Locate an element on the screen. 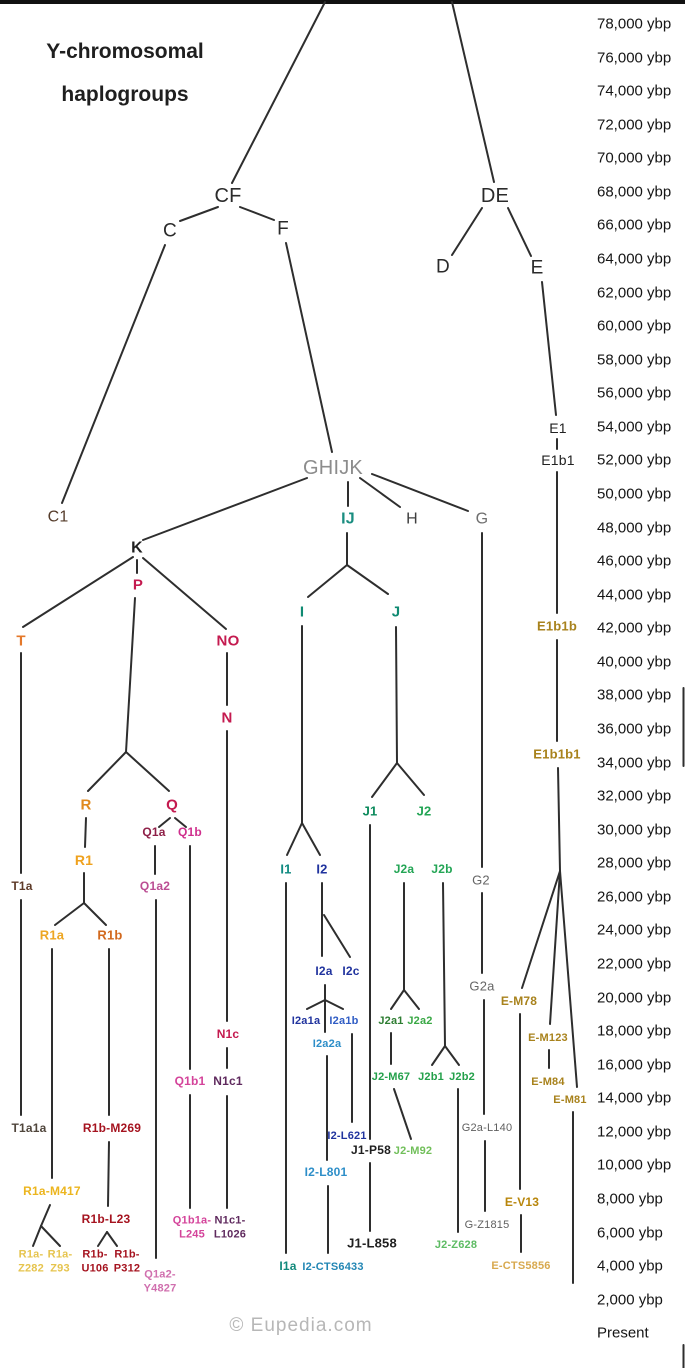 The height and width of the screenshot is (1368, 685). haplogroup-node-g2a: G2a is located at coordinates (482, 986).